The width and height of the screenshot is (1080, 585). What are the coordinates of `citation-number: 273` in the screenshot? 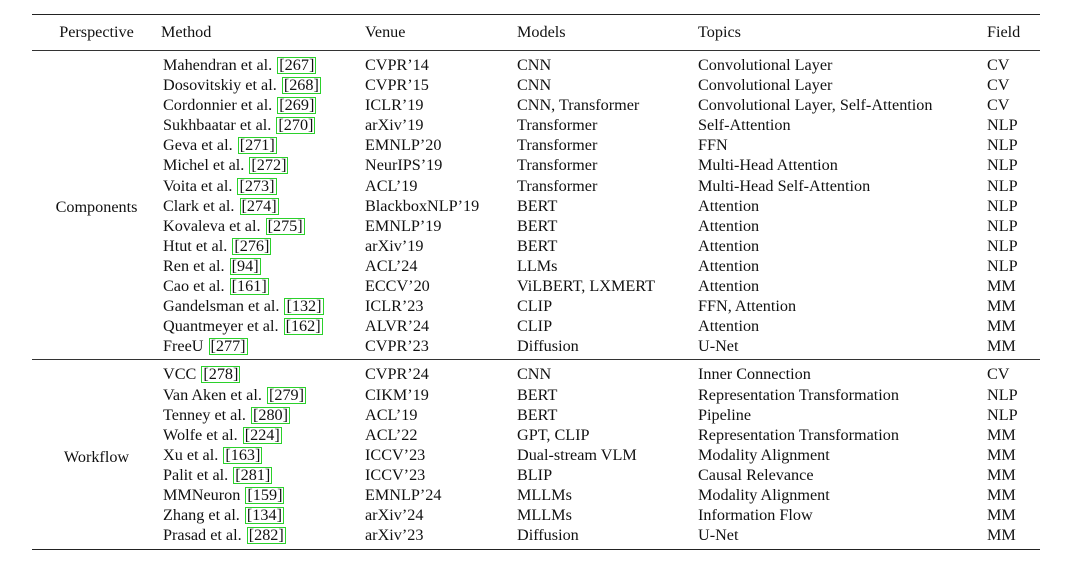 It's located at (257, 185).